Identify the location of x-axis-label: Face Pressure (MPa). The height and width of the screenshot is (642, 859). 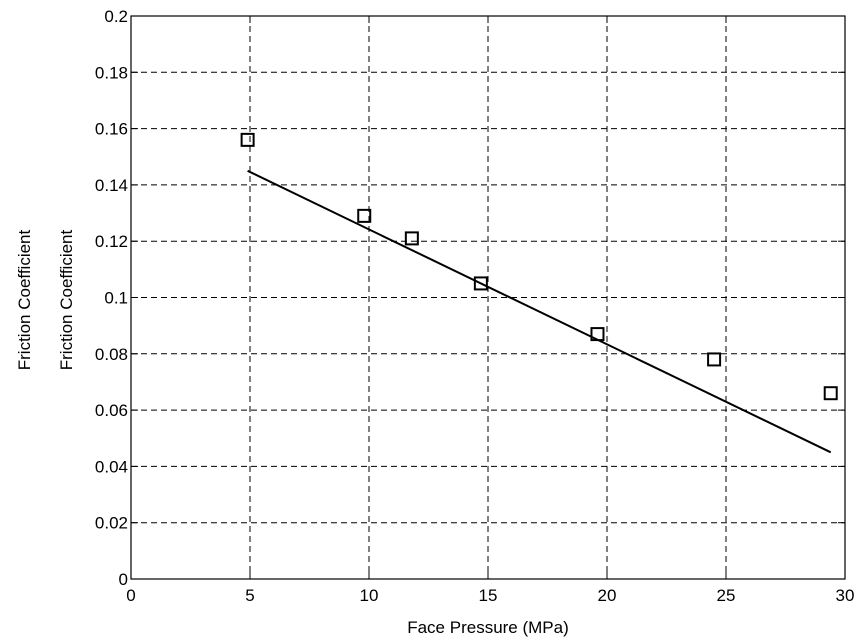
(488, 627).